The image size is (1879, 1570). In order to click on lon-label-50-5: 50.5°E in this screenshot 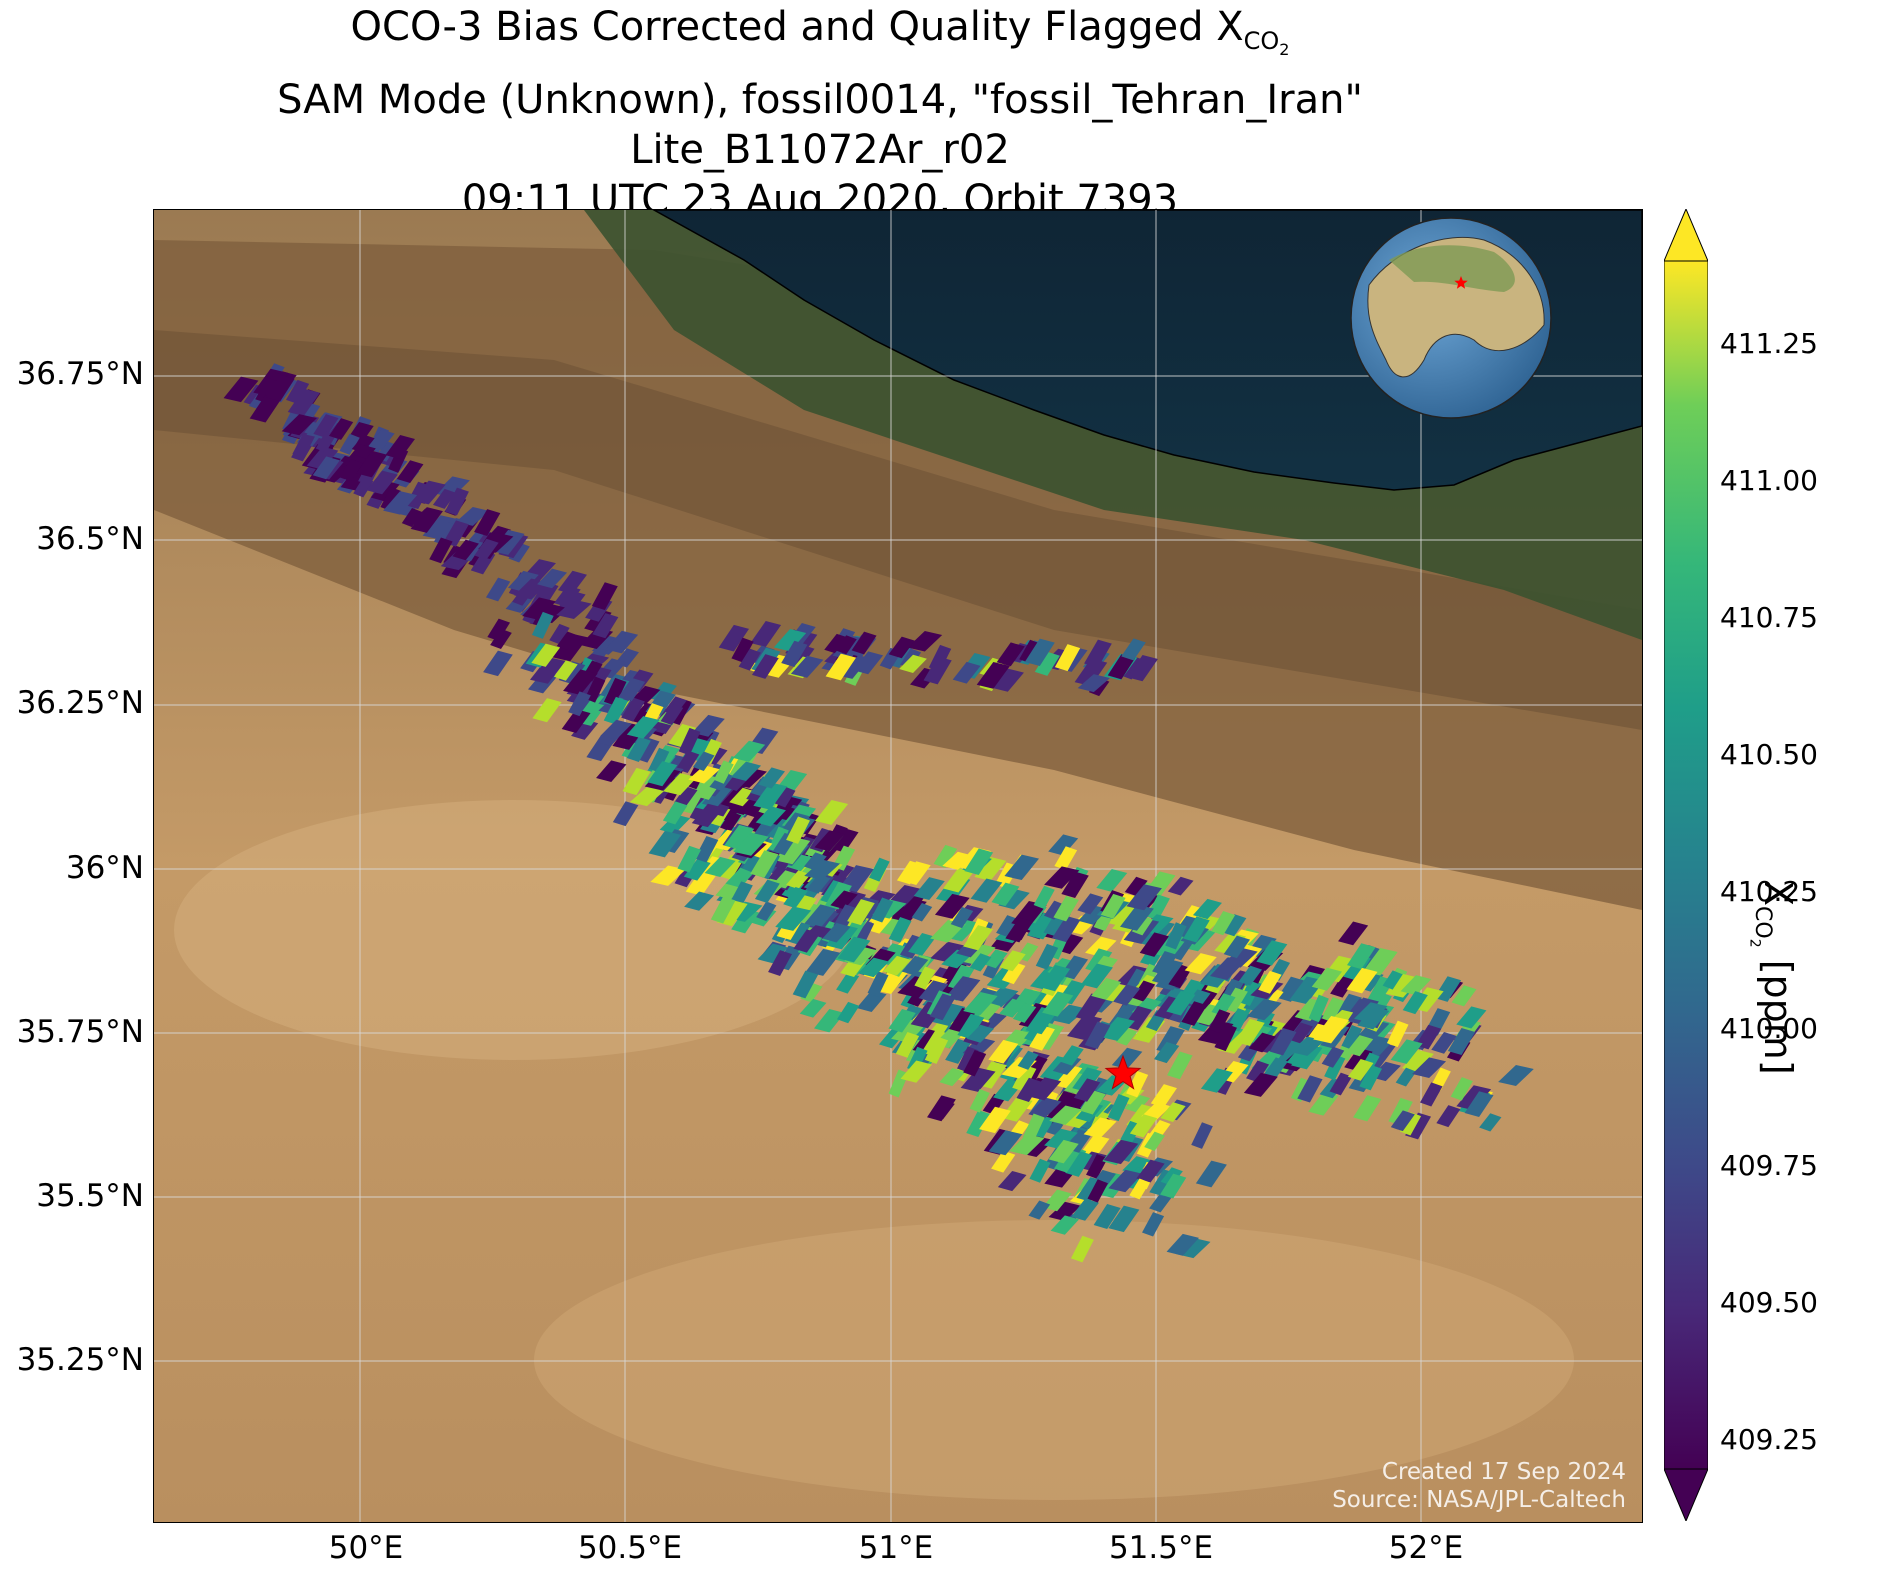, I will do `click(630, 1548)`.